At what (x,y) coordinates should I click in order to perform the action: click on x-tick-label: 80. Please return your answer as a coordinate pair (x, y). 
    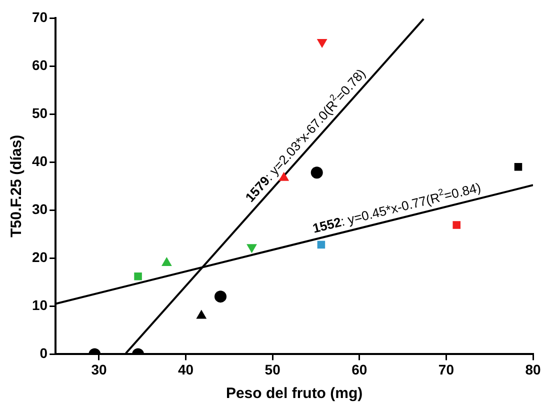
    Looking at the image, I should click on (533, 369).